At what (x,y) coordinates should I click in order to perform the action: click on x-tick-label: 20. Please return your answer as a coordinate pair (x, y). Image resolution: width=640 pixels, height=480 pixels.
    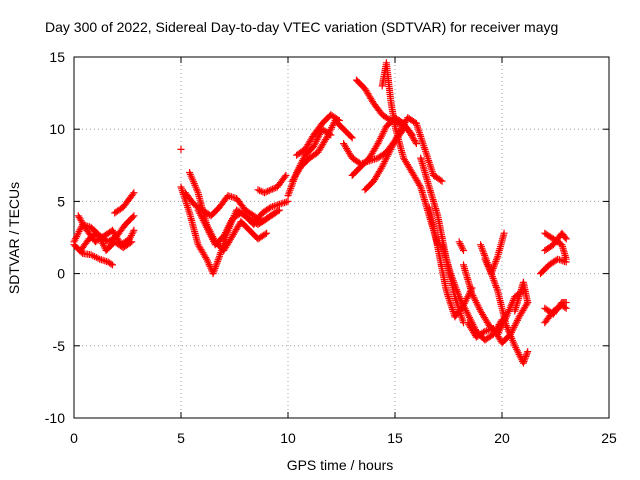
    Looking at the image, I should click on (502, 438).